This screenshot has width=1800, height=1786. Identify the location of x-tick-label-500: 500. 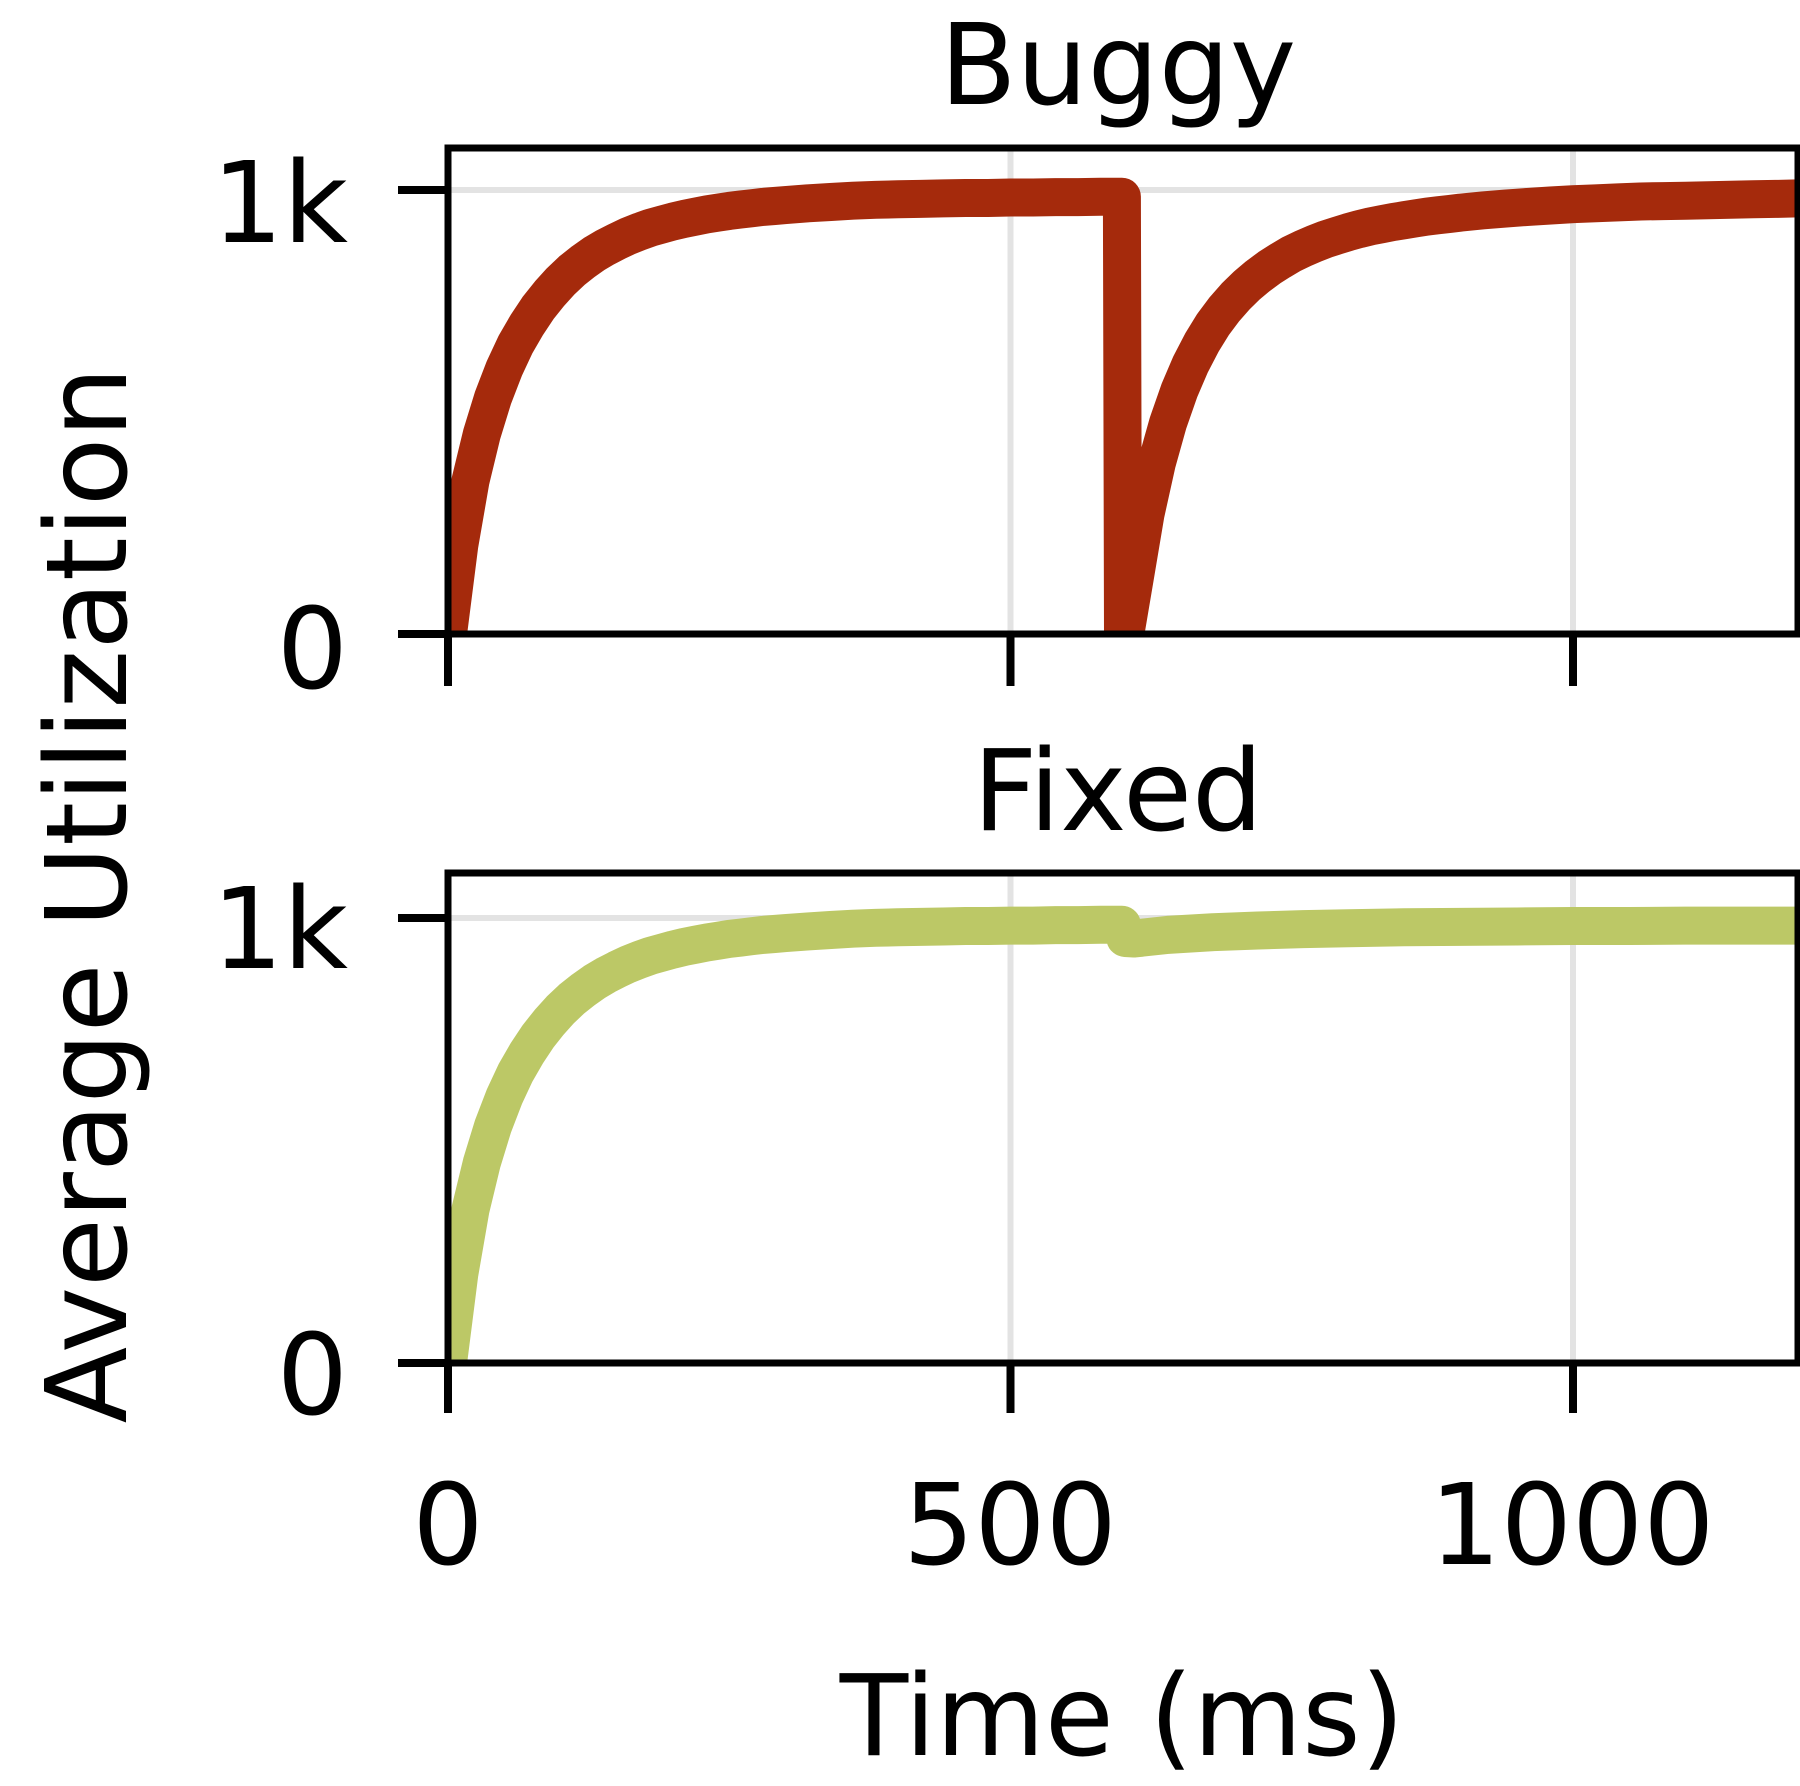
(1010, 1526).